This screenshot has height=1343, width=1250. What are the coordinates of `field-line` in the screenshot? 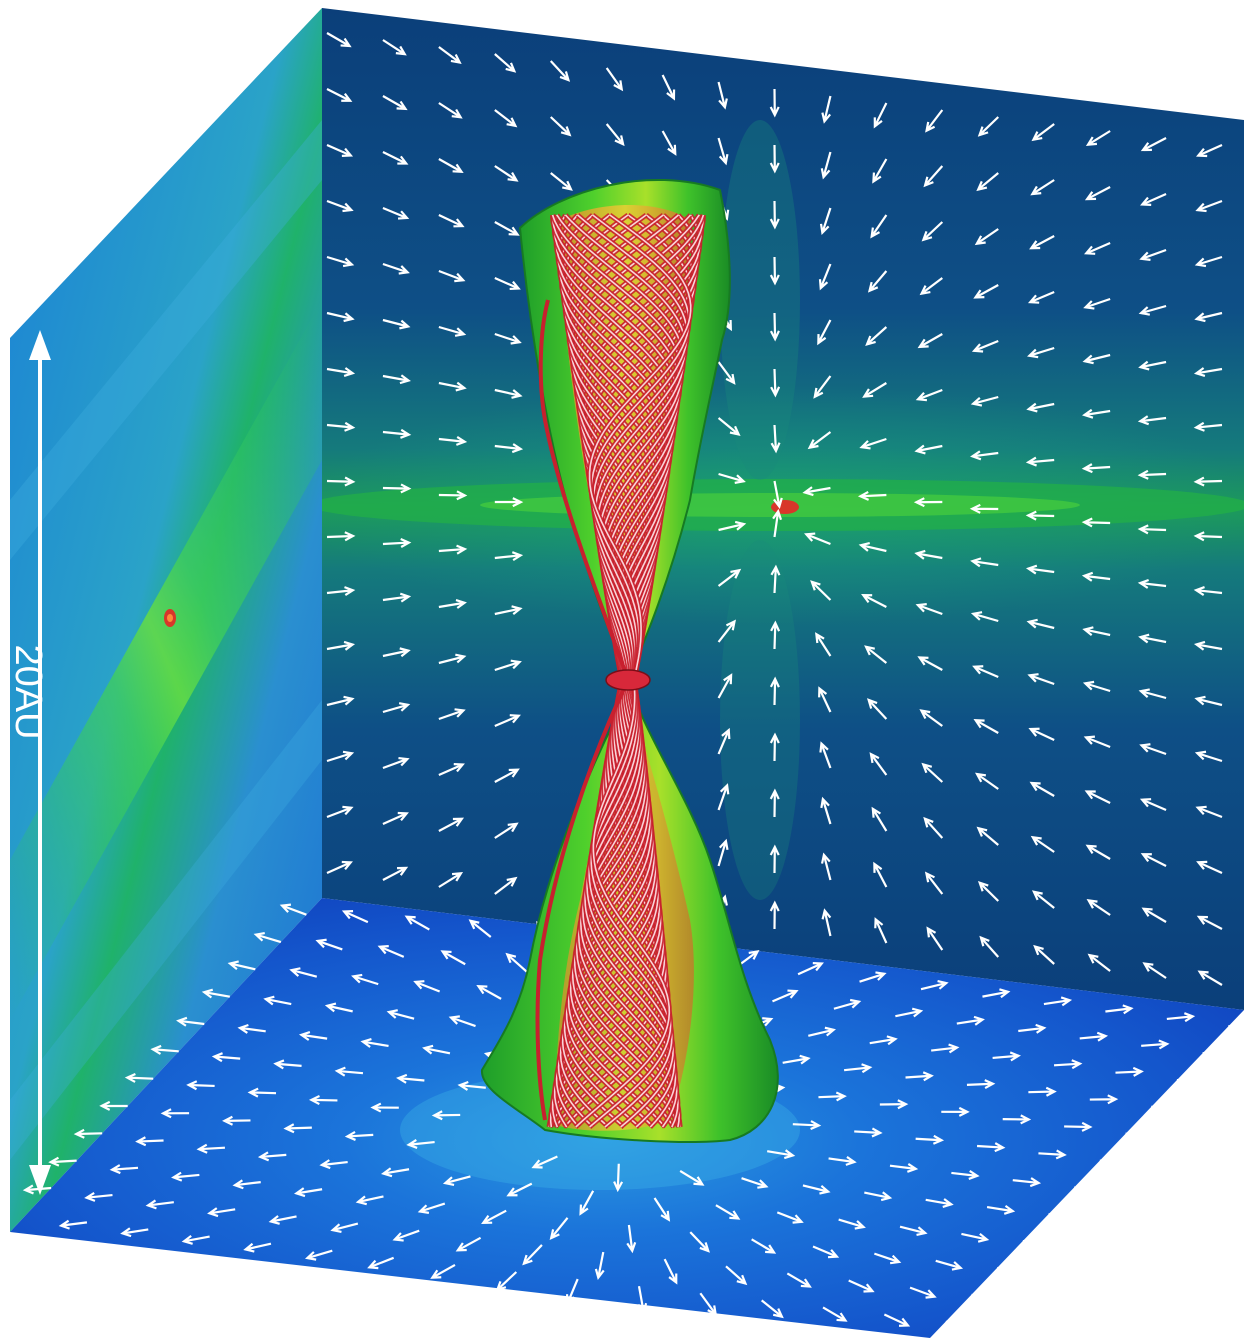 It's located at (582, 900).